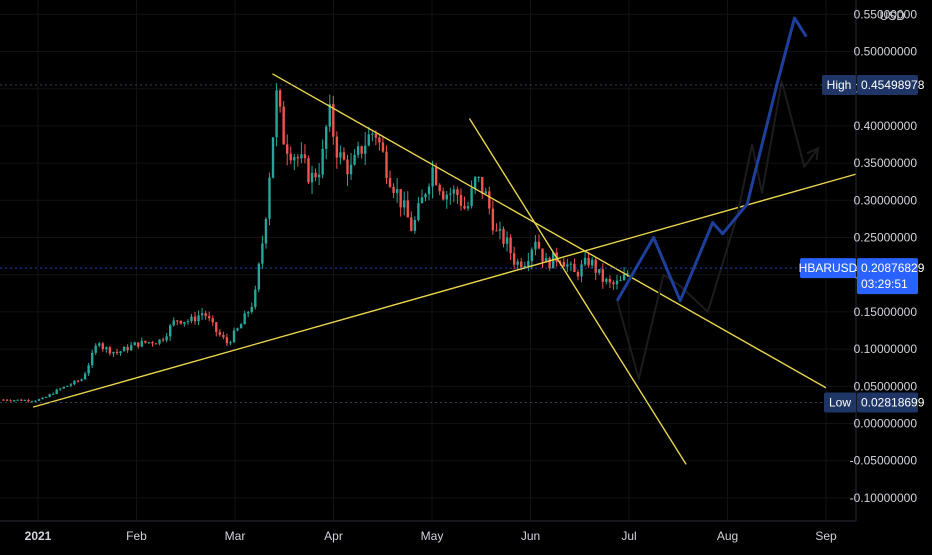 The width and height of the screenshot is (932, 555). What do you see at coordinates (577, 291) in the screenshot?
I see `trendline-steep-downtrend` at bounding box center [577, 291].